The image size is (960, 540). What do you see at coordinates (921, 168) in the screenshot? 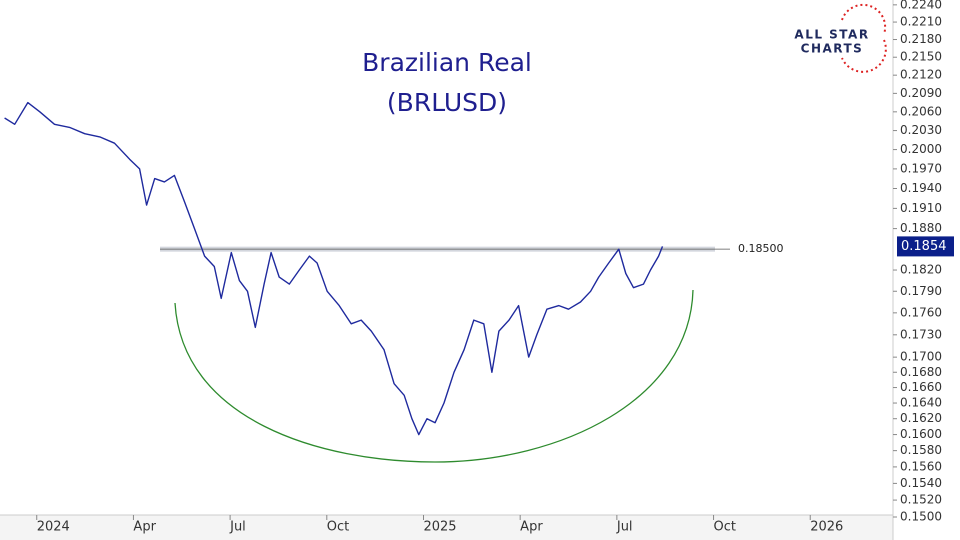
I see `y-tick-label: 0.1970` at bounding box center [921, 168].